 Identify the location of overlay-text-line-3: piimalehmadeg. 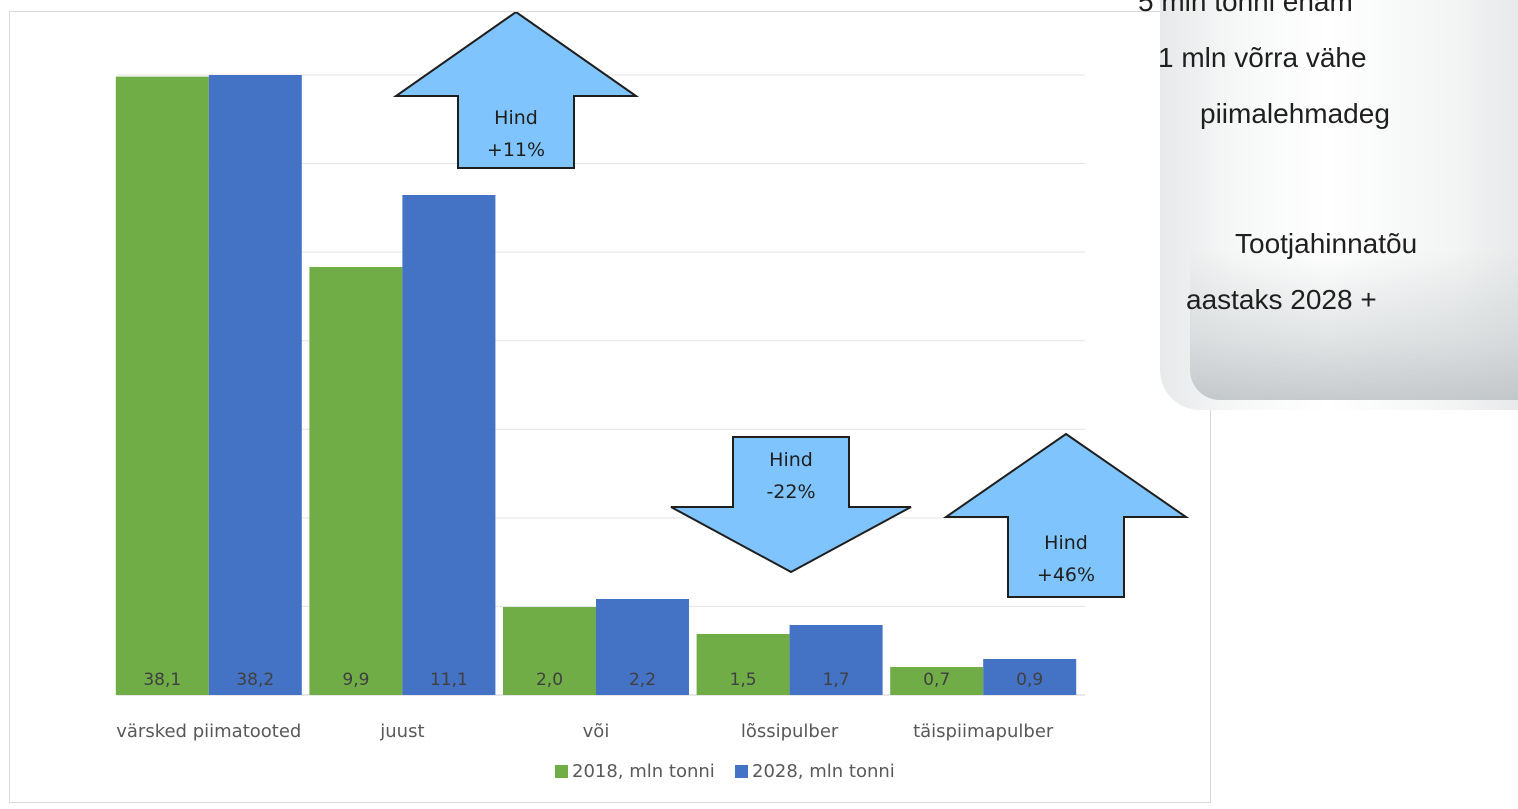
(1295, 113).